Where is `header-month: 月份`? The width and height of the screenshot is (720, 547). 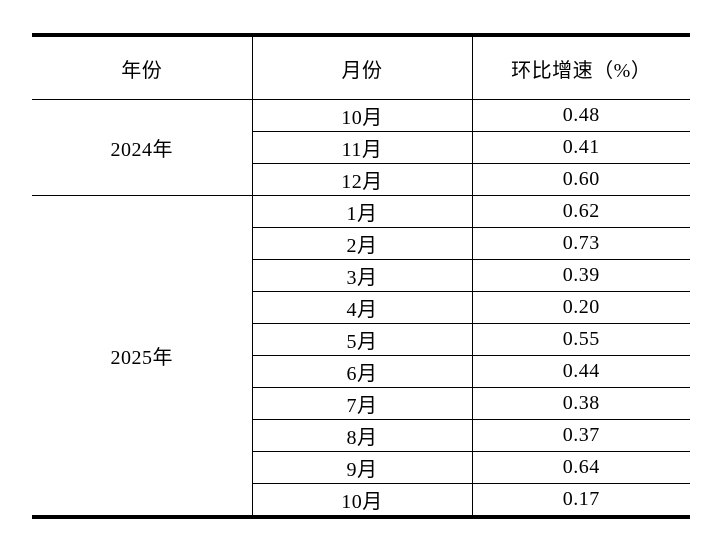 header-month: 月份 is located at coordinates (362, 67).